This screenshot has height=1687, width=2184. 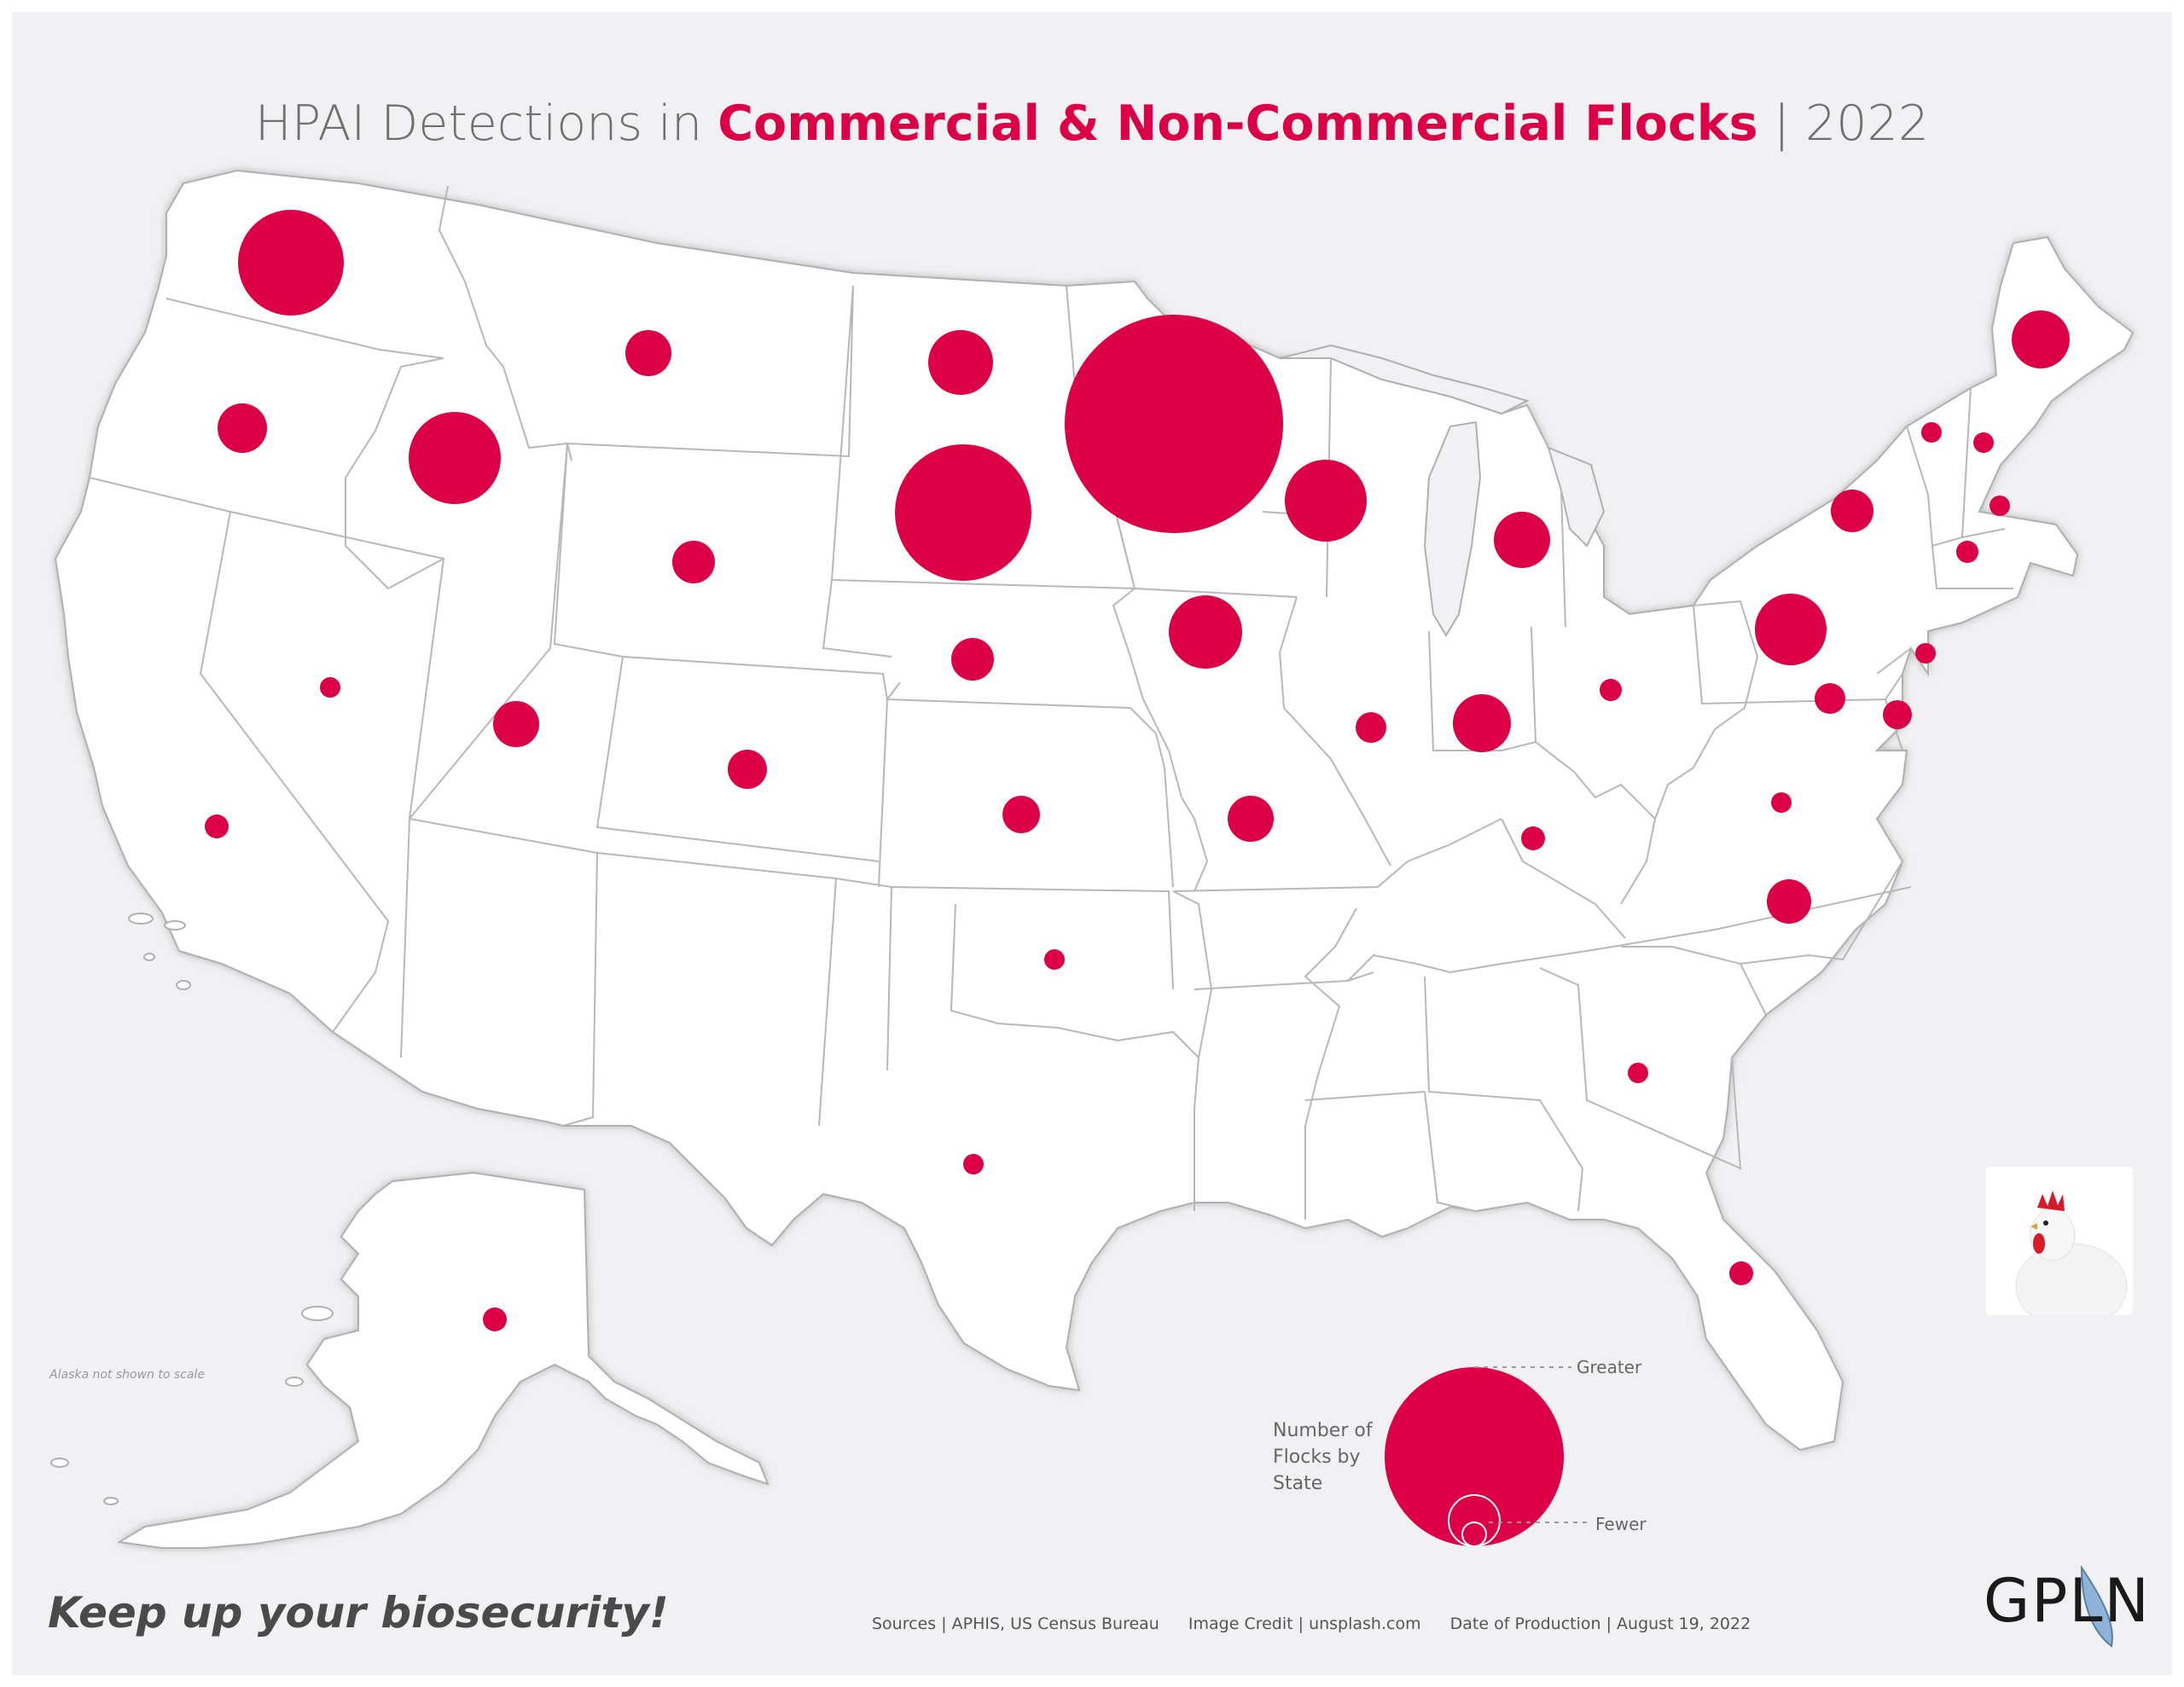 I want to click on marker-idaho, so click(x=455, y=458).